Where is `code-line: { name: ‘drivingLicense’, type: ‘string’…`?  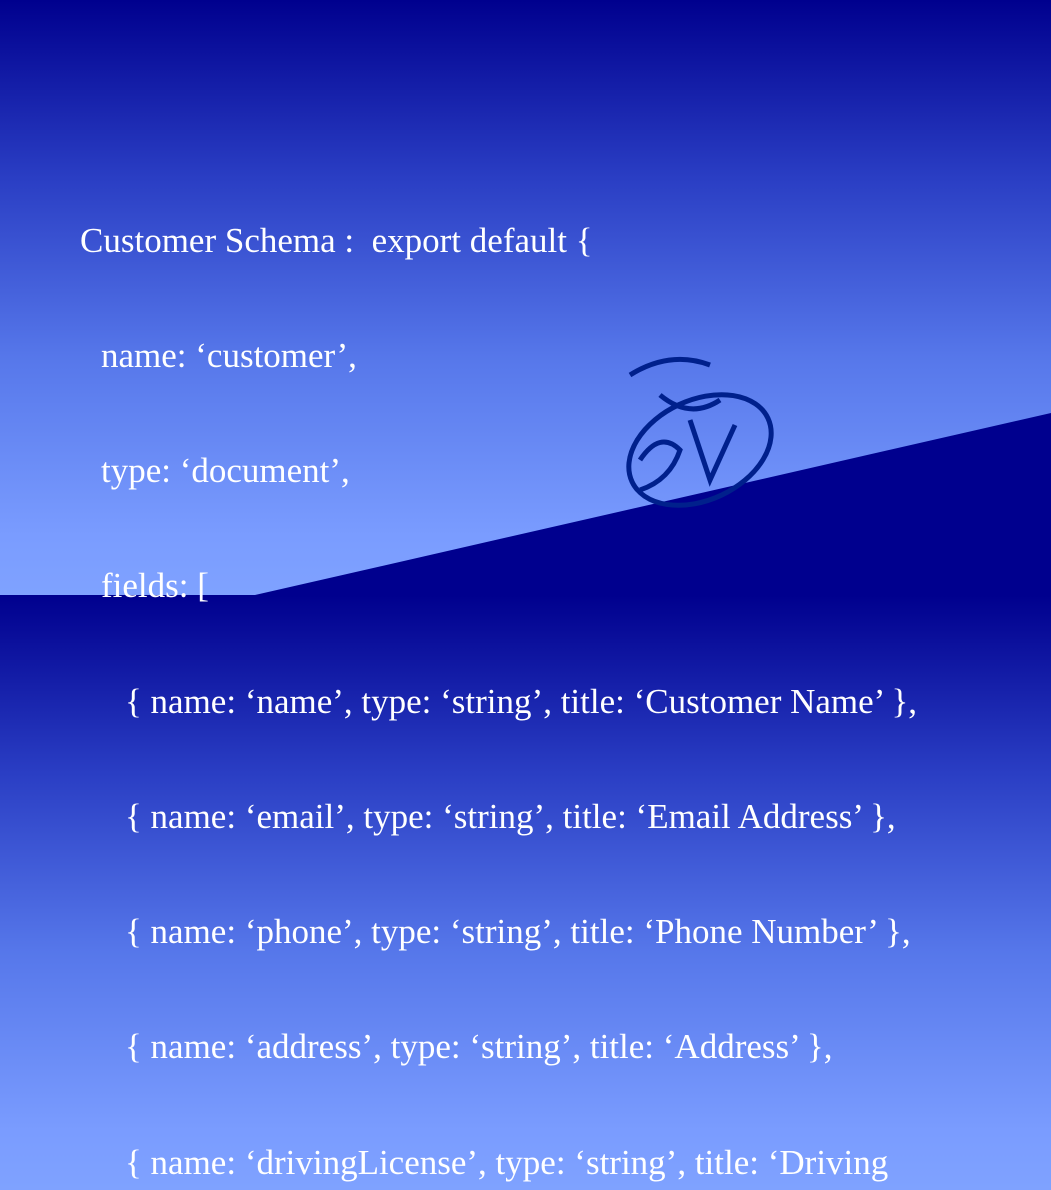 code-line: { name: ‘drivingLicense’, type: ‘string’… is located at coordinates (507, 1162).